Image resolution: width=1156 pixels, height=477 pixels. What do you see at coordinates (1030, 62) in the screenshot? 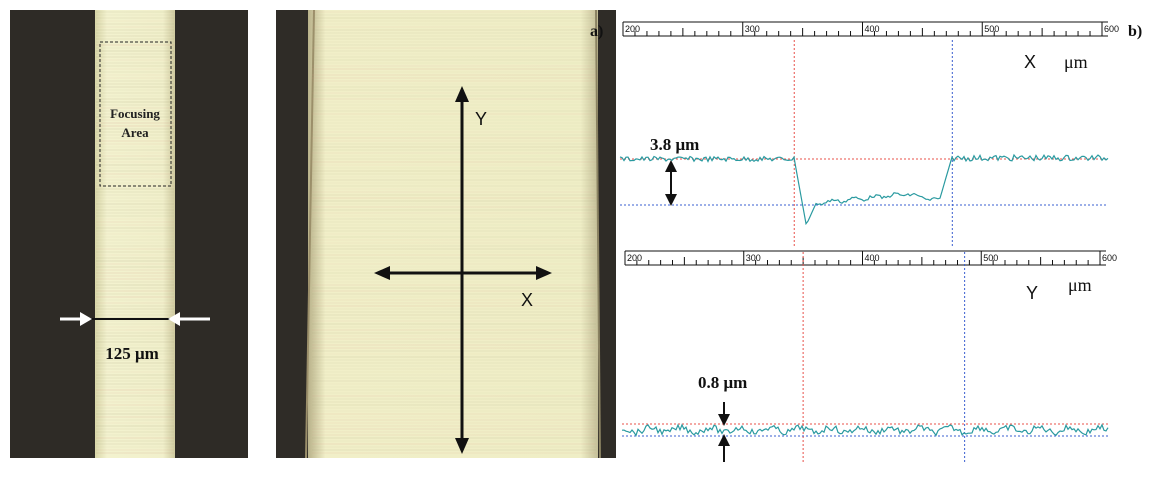
I see `profile-x-axis-name: X` at bounding box center [1030, 62].